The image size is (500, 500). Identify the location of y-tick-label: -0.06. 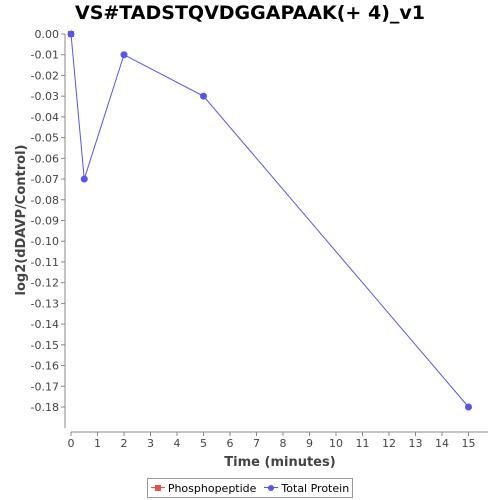
(45, 158).